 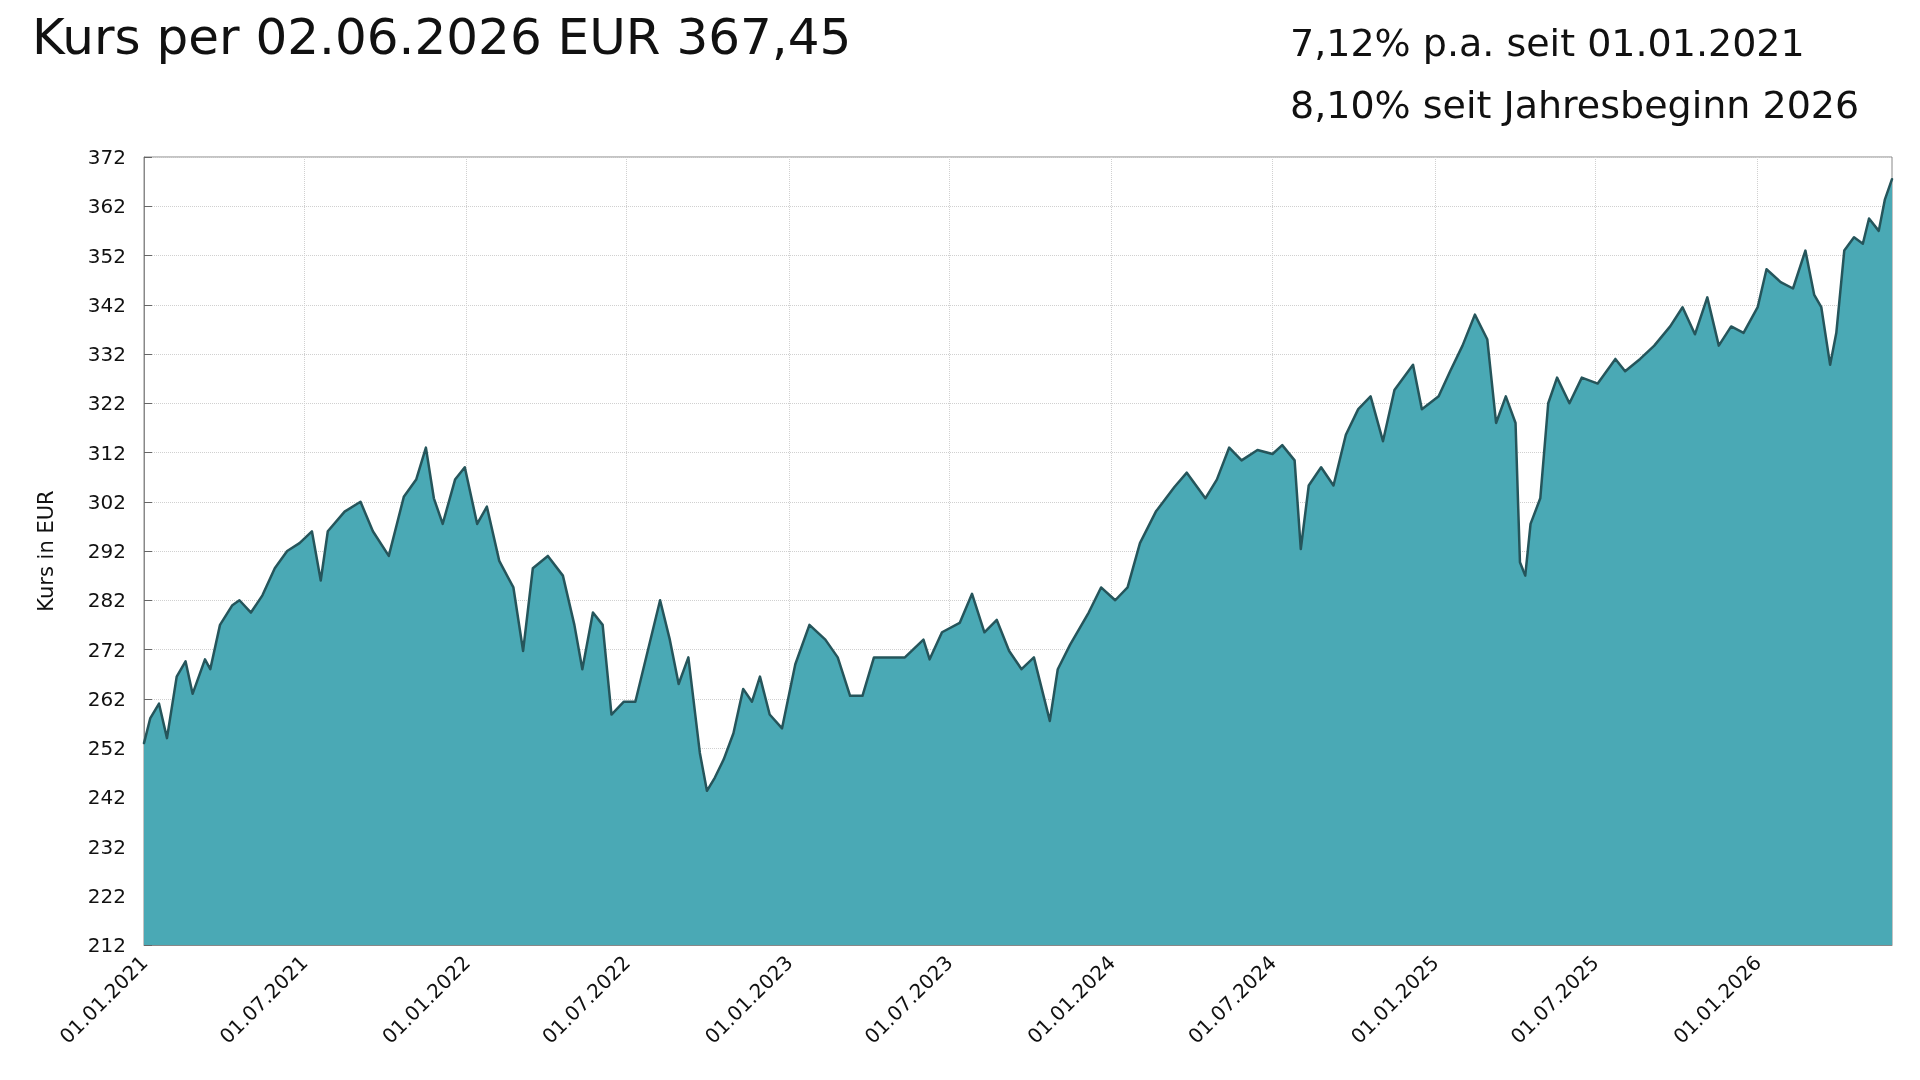 I want to click on y-tick-label: 232, so click(x=106, y=846).